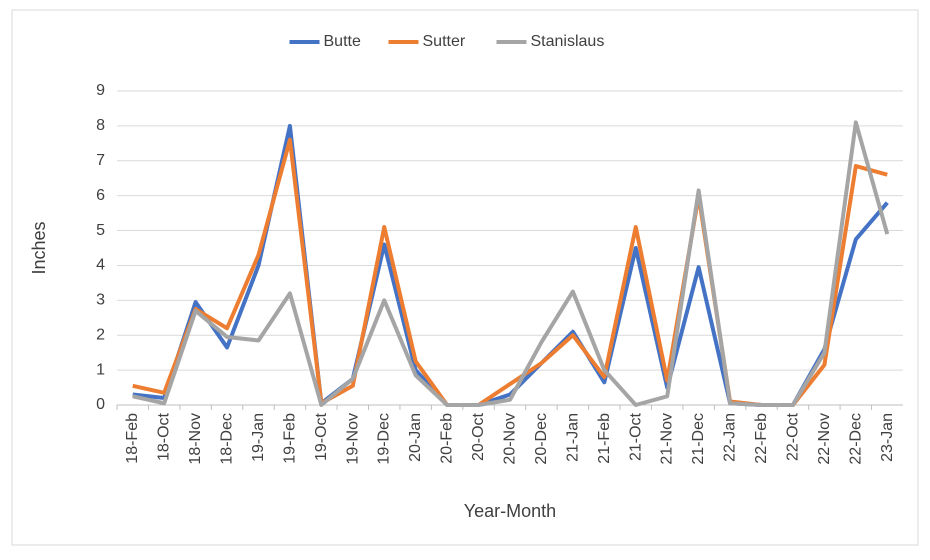 Image resolution: width=930 pixels, height=560 pixels. What do you see at coordinates (478, 436) in the screenshot?
I see `x-tick-label: 20-Oct` at bounding box center [478, 436].